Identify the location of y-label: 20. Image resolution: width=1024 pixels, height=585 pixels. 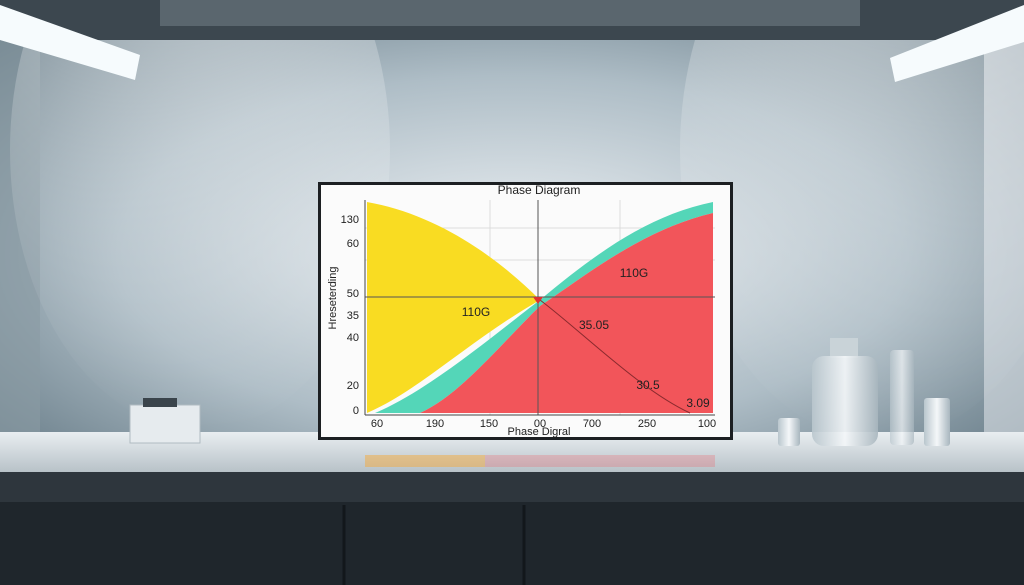
(353, 386).